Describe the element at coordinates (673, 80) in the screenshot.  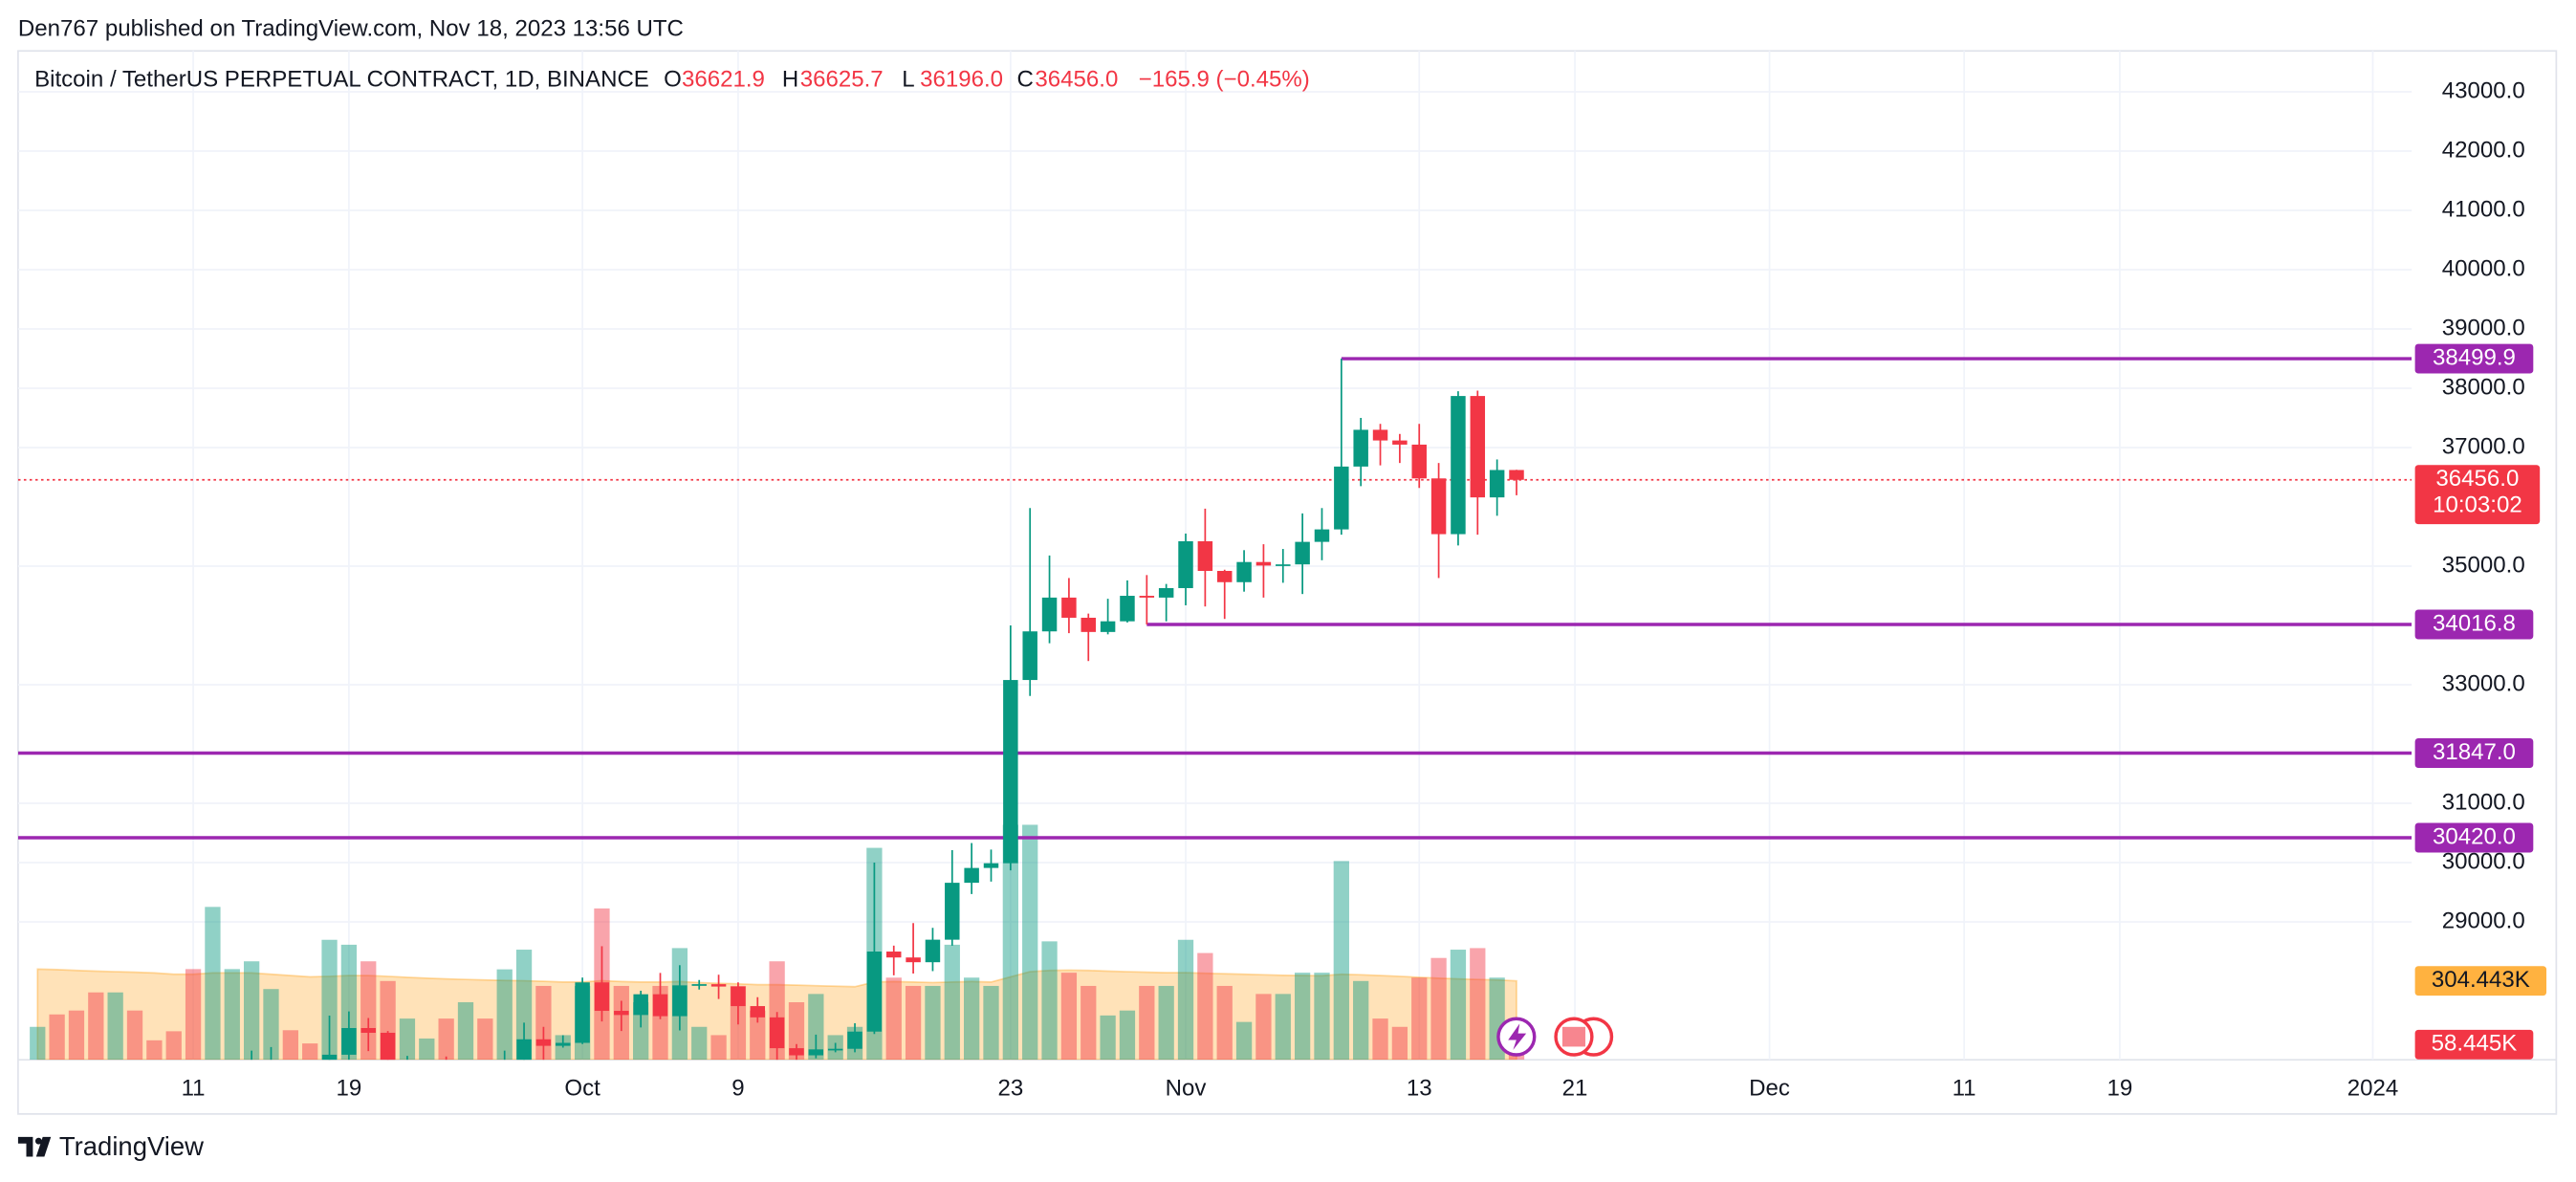
I see `ohlc-key: O` at that location.